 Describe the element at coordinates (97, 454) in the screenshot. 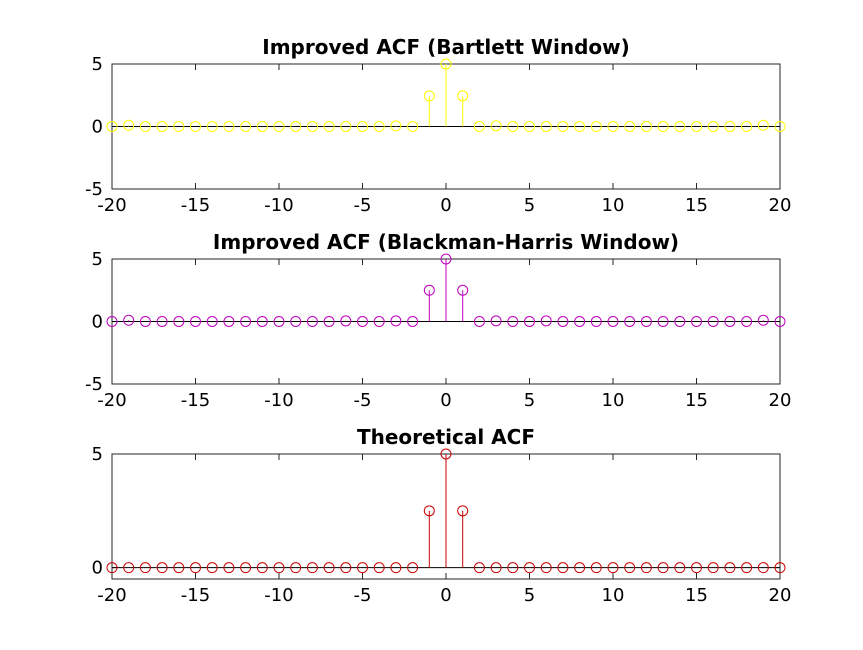

I see `y-tick-label: 5` at that location.